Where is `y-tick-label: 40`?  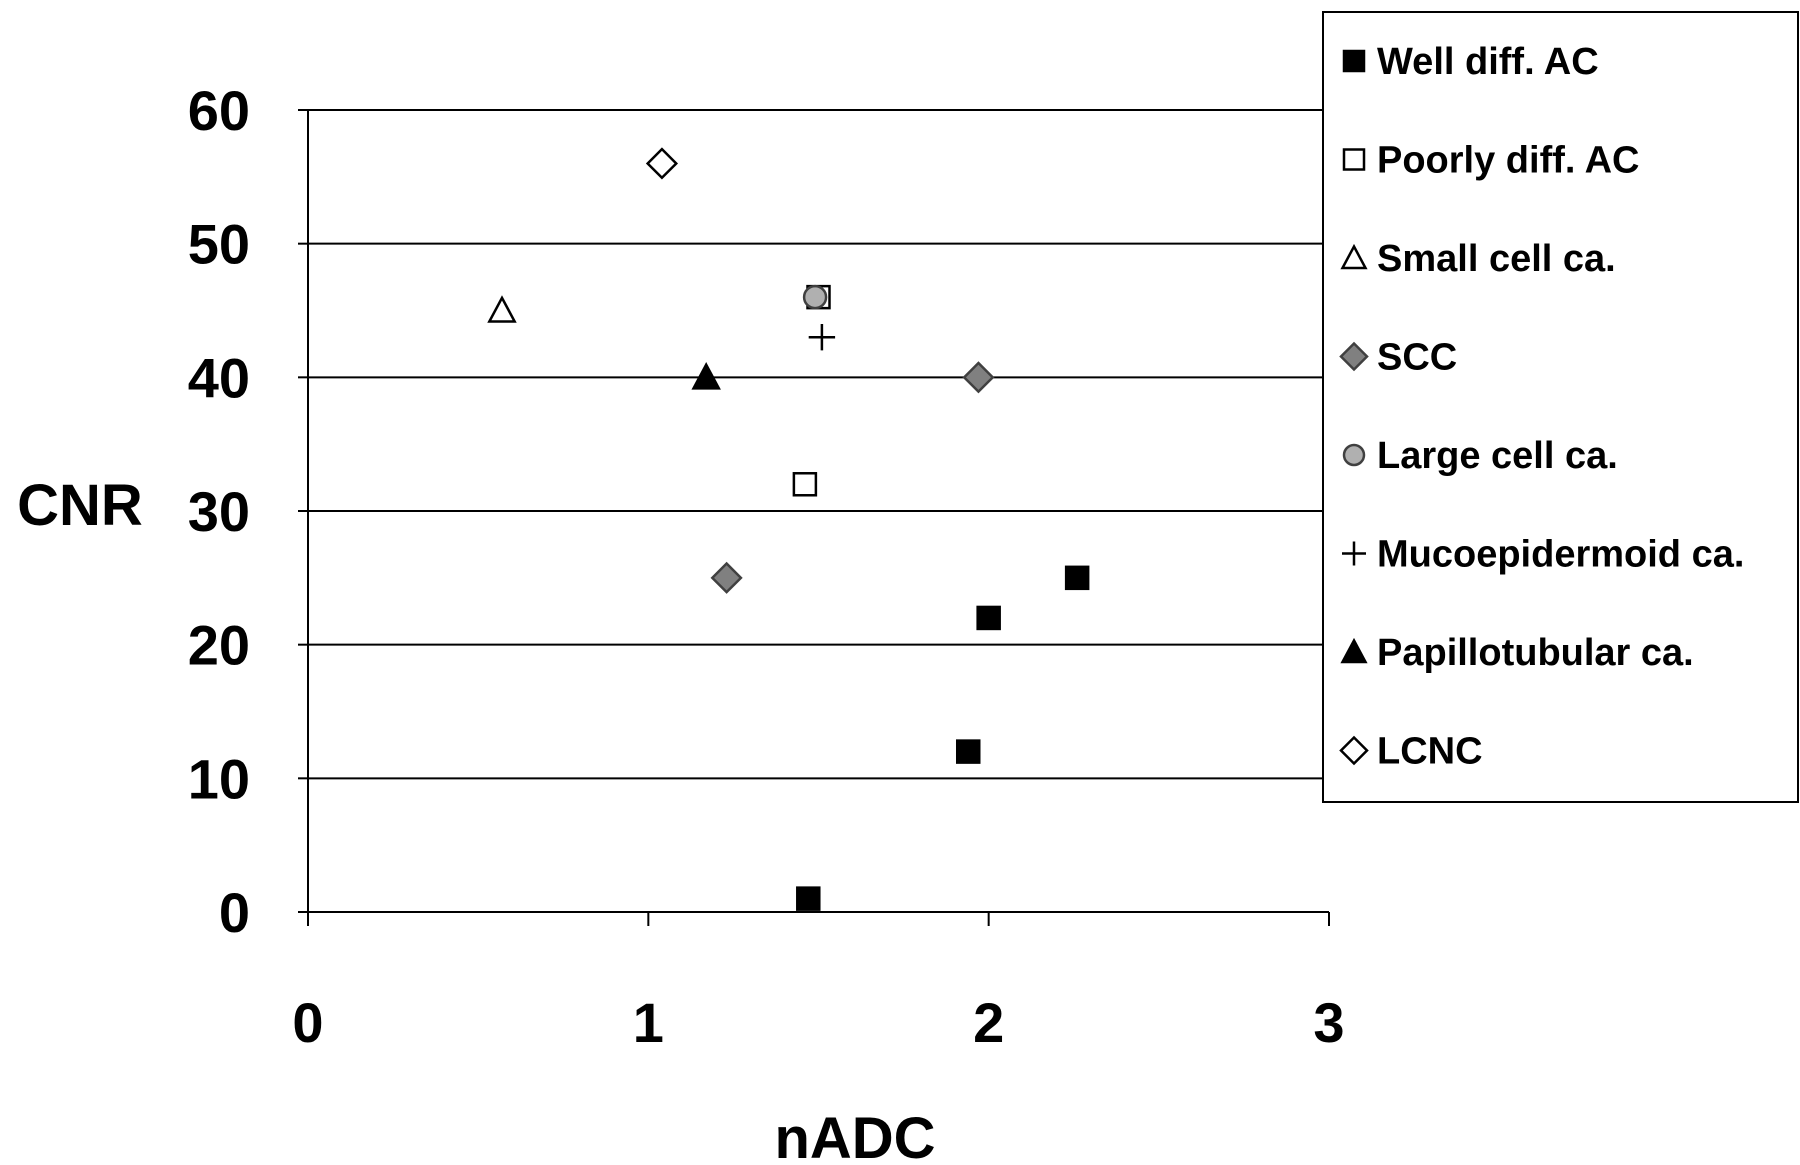
y-tick-label: 40 is located at coordinates (219, 377).